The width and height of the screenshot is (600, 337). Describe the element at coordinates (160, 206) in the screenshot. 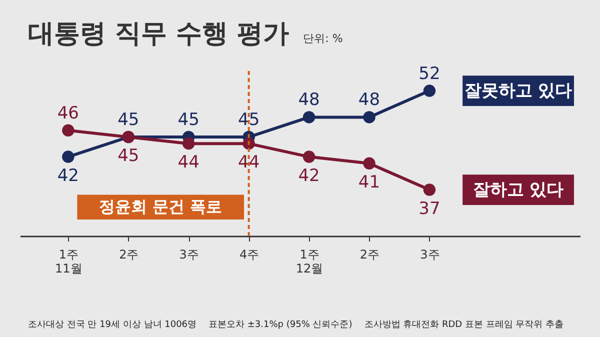

I see `ref-line-label: 정윤회 문건 폭로` at that location.